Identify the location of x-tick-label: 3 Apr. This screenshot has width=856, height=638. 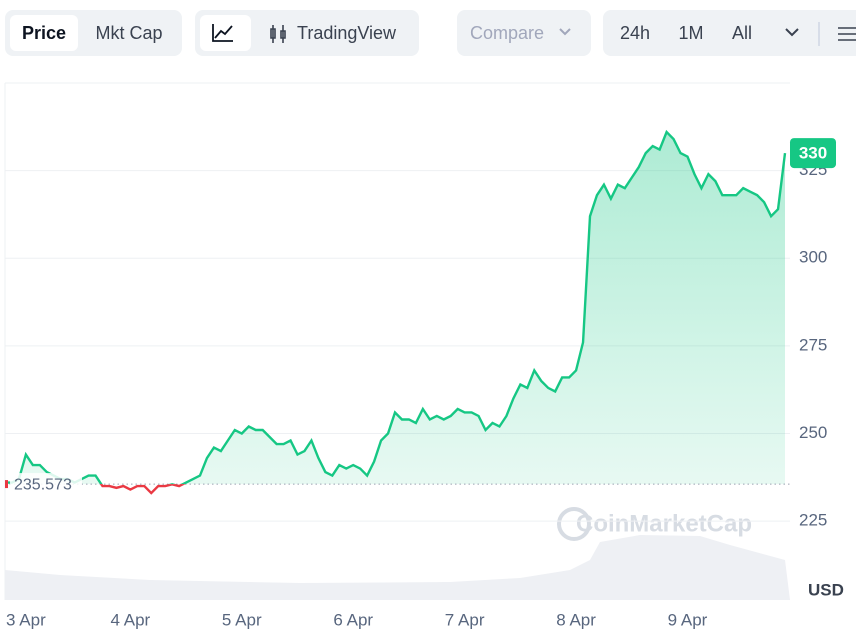
(26, 619).